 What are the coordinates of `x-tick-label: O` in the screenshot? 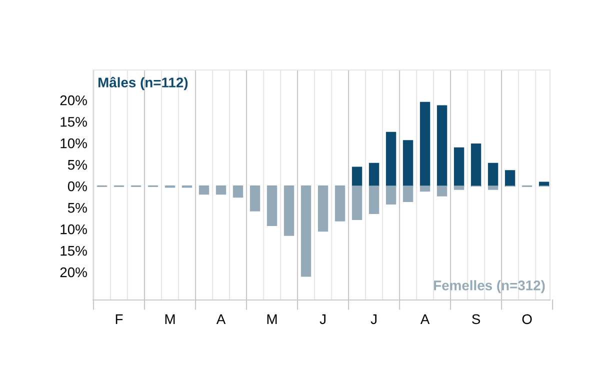 It's located at (527, 319).